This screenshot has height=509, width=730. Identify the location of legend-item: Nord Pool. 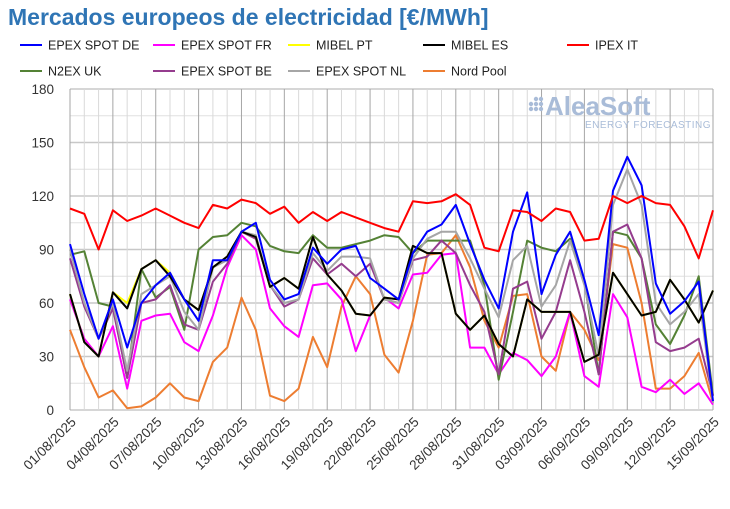
(465, 72).